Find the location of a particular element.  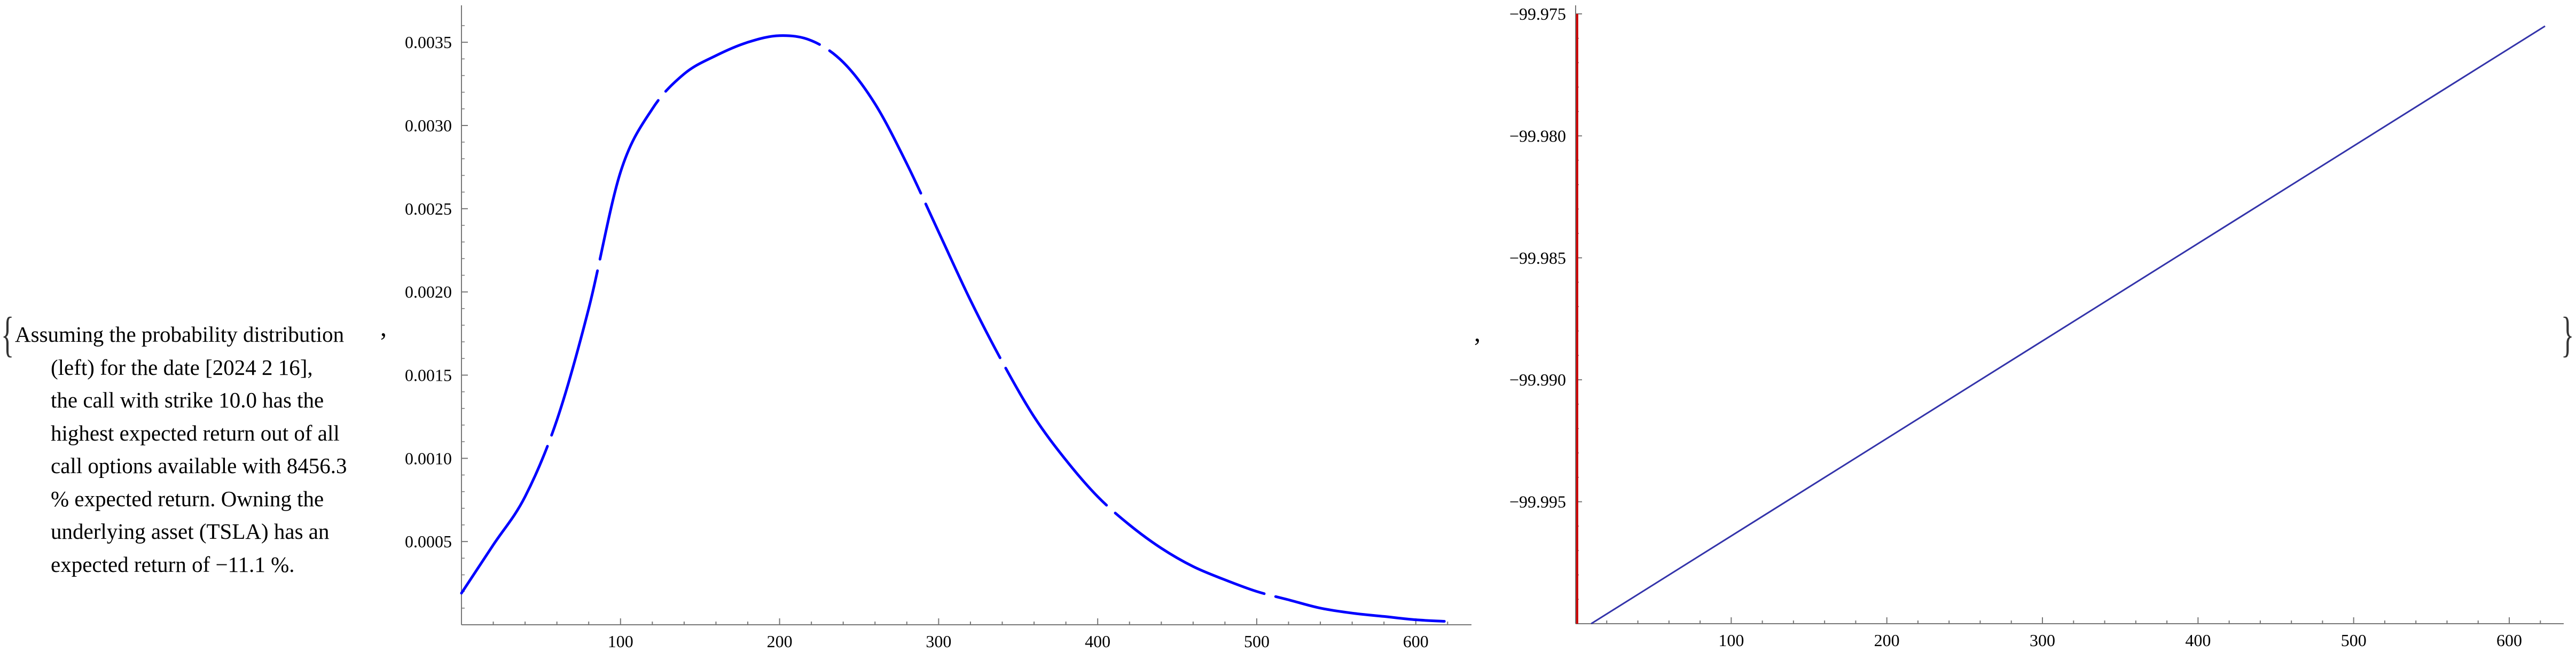

text-line: the call with strike 10.0 has the is located at coordinates (187, 400).